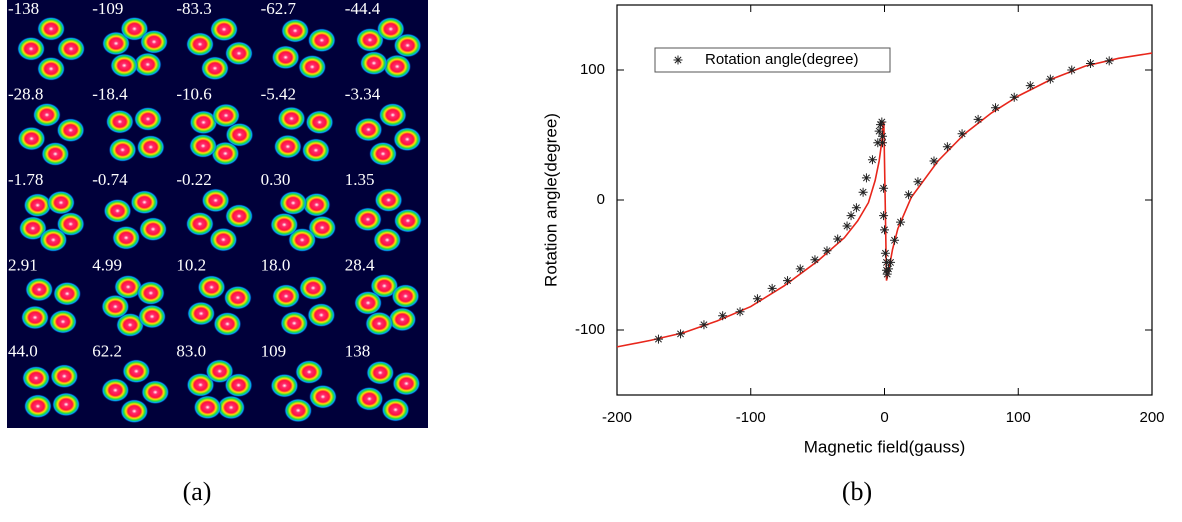  I want to click on image-label: 83.0, so click(191, 350).